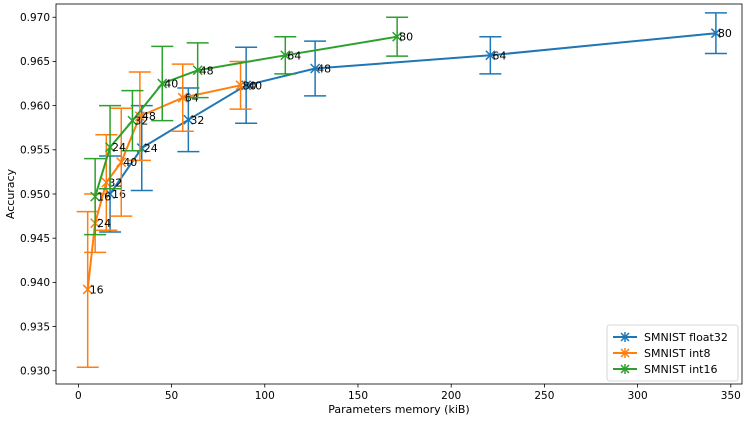 The width and height of the screenshot is (747, 428). Describe the element at coordinates (638, 396) in the screenshot. I see `x-tick-label: 300` at that location.